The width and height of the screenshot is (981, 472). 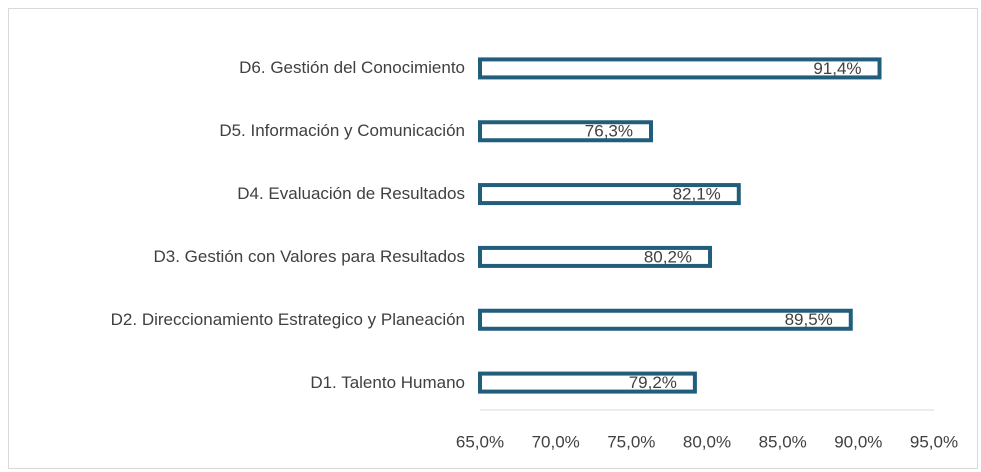 I want to click on data-label: 82,1%, so click(x=697, y=194).